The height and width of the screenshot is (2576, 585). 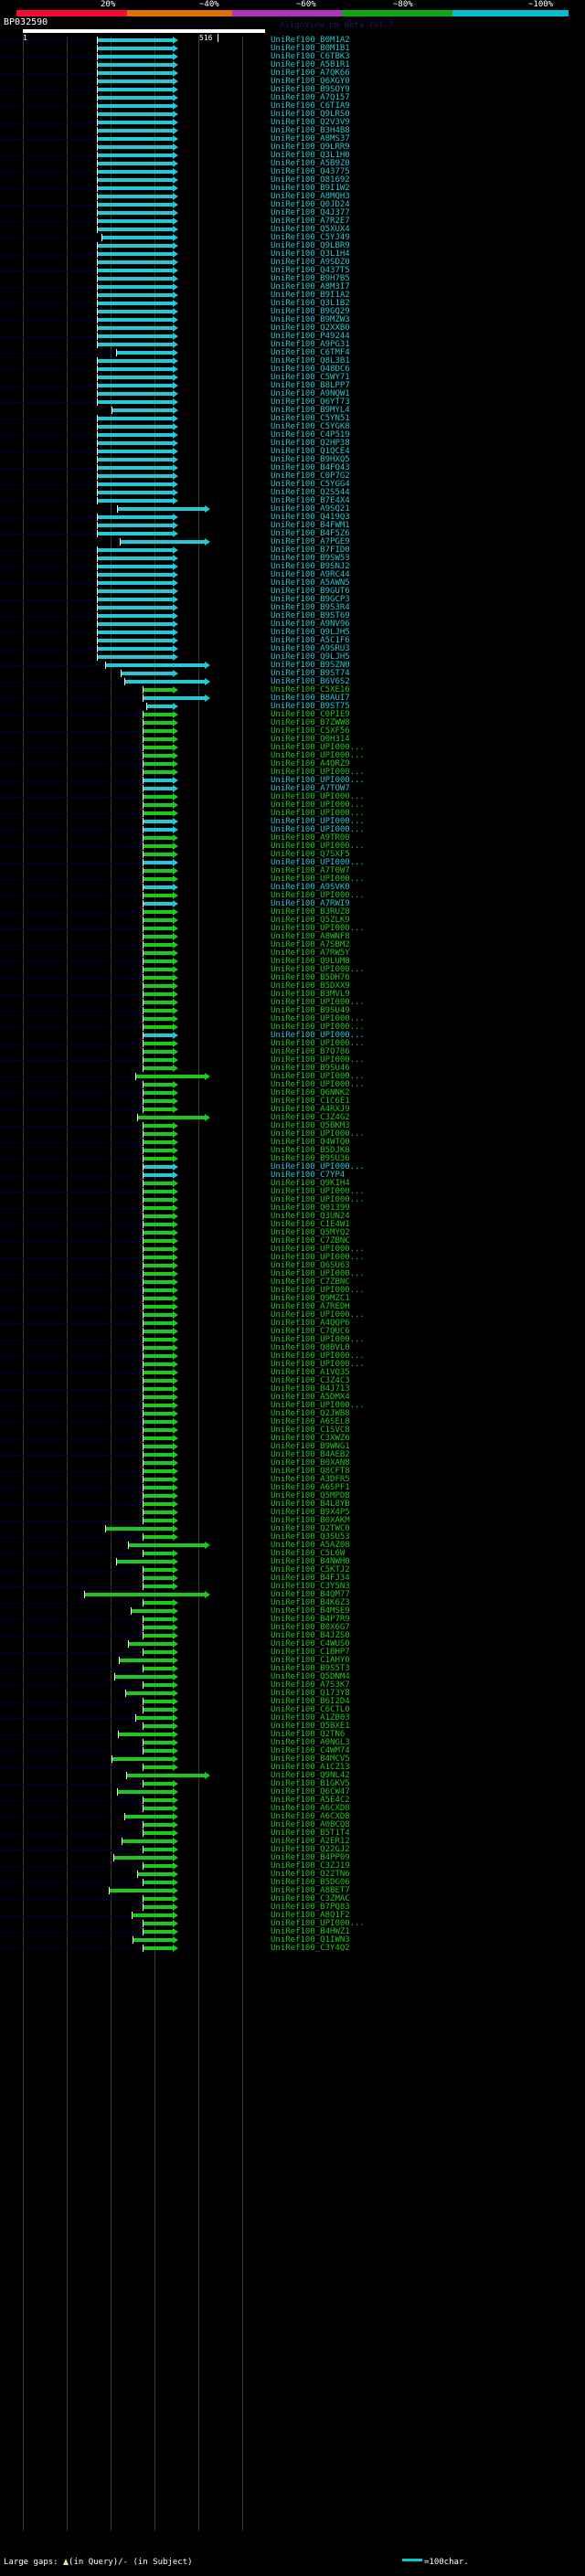 I want to click on hit-row: UniRef100_B4PP09, so click(x=293, y=1857).